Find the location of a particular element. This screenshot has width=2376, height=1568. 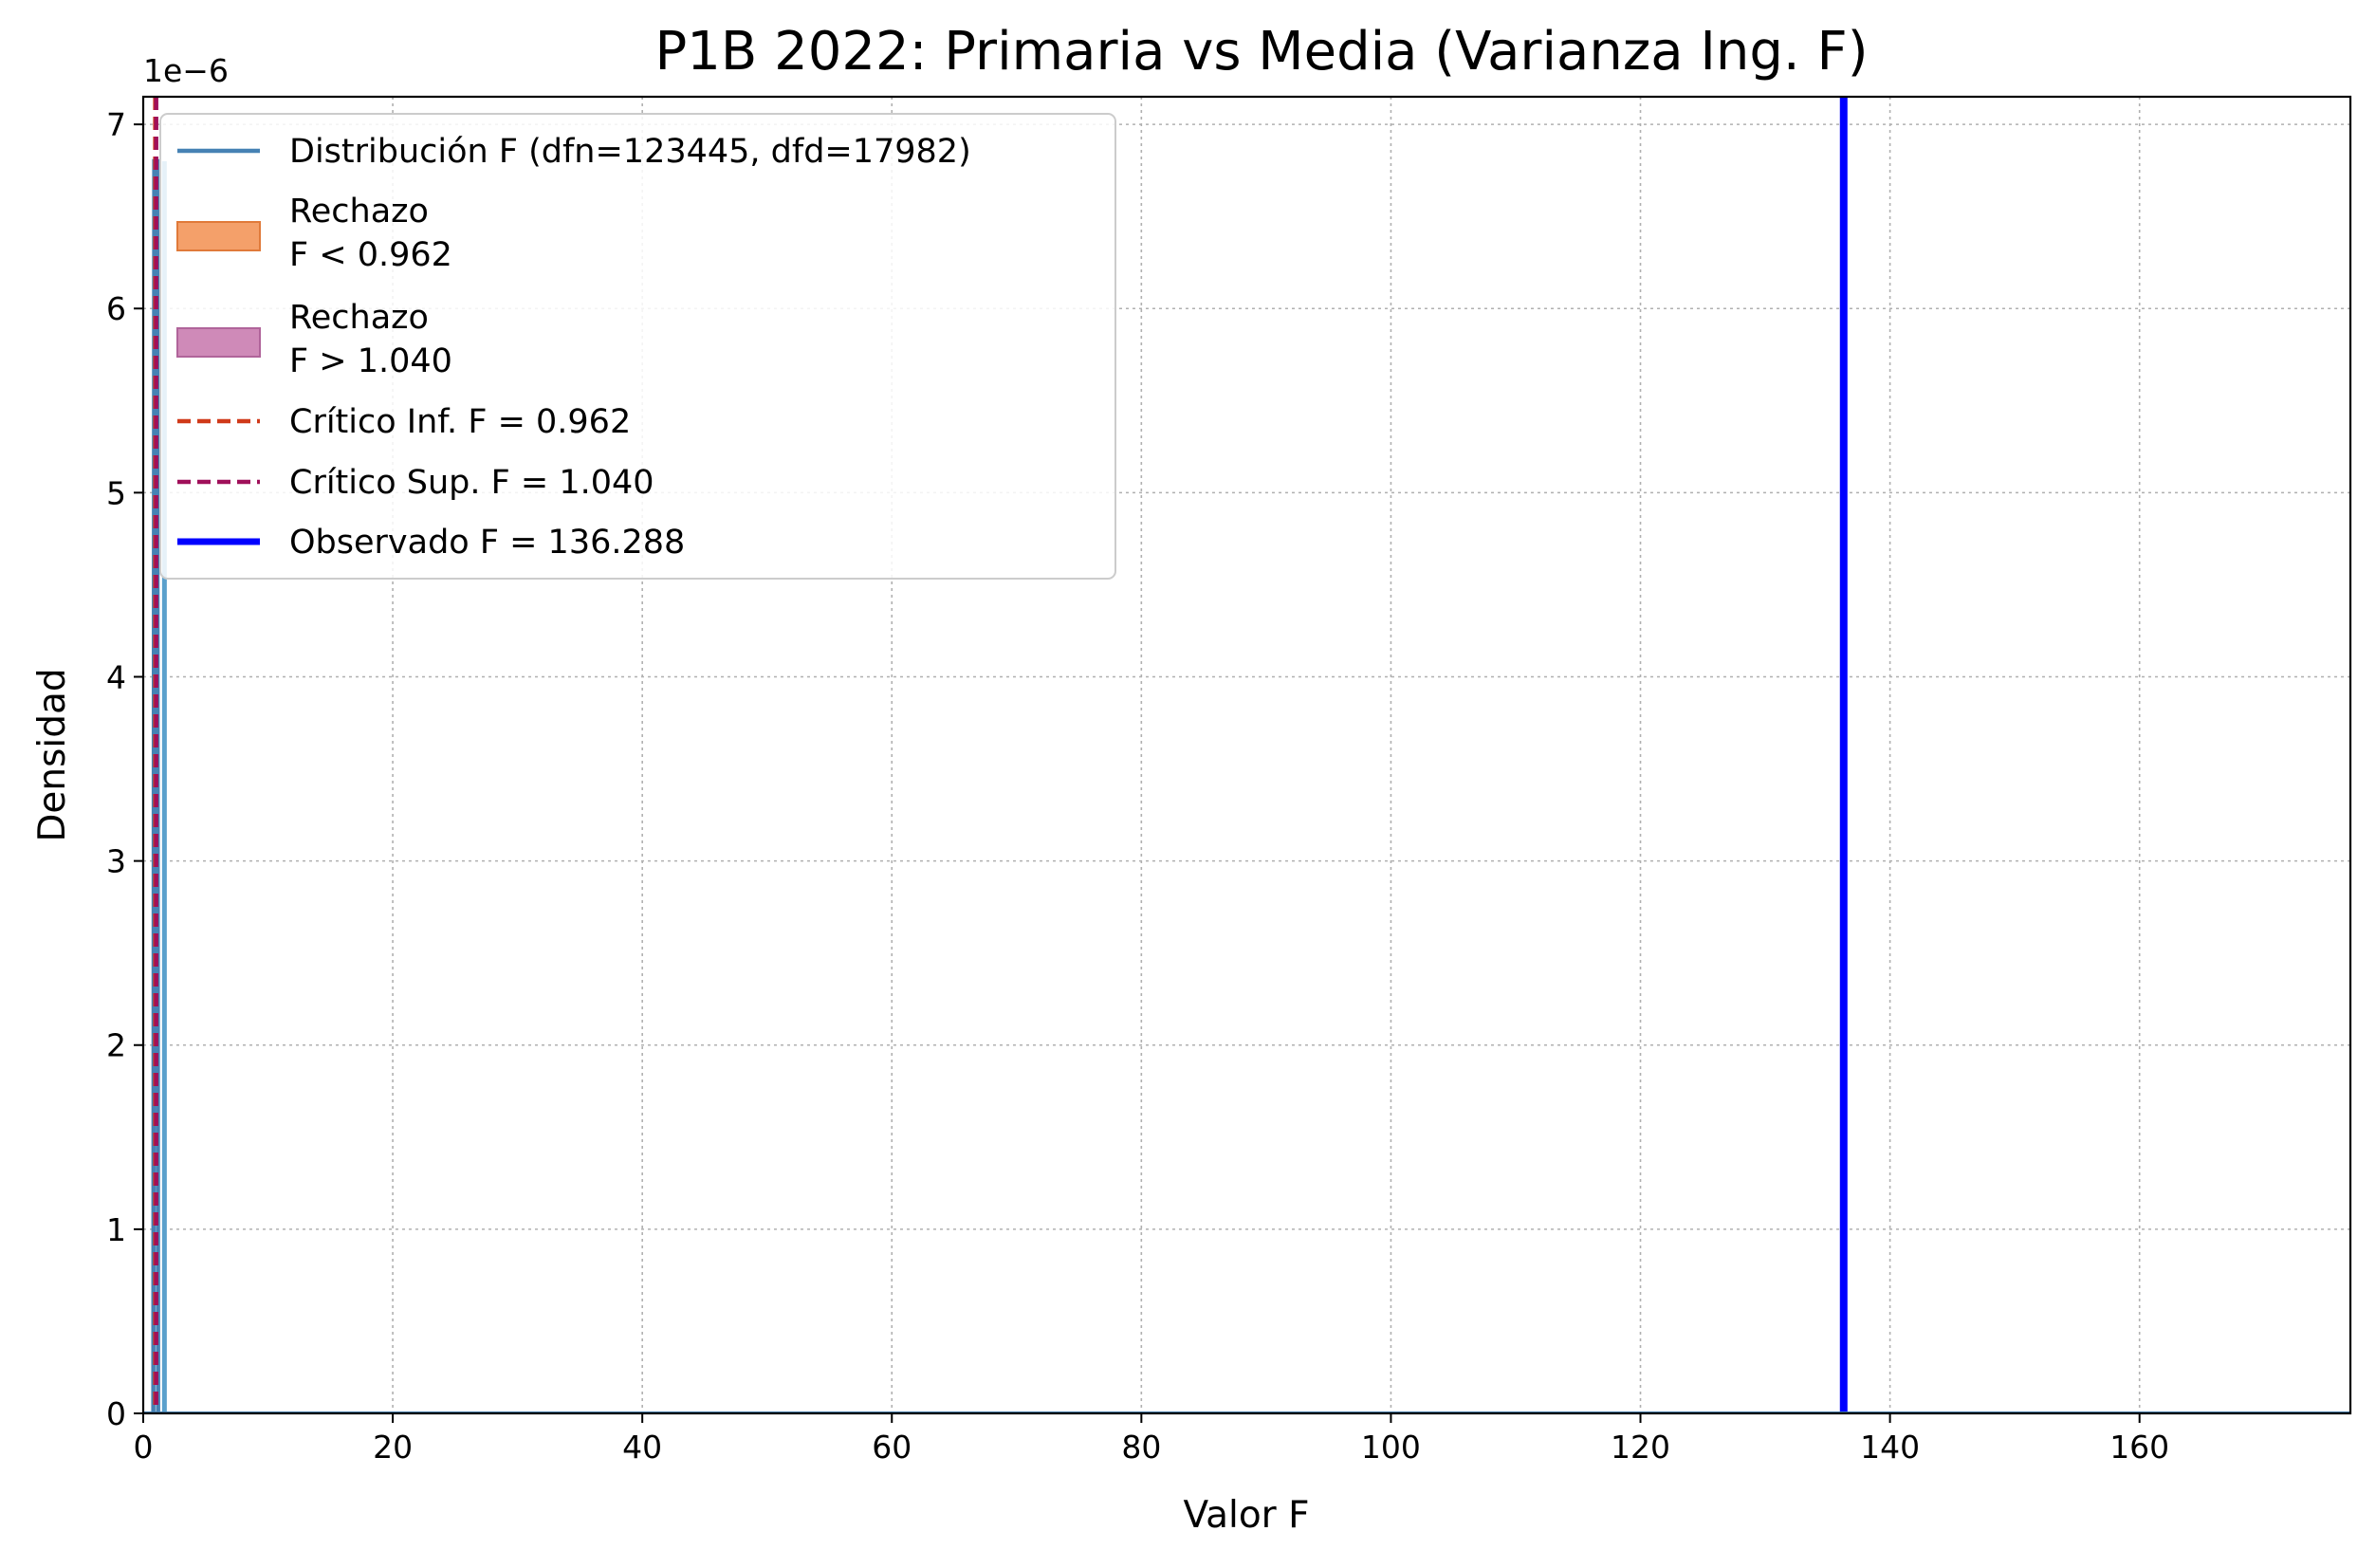

y-tick-label: 6 is located at coordinates (116, 309).